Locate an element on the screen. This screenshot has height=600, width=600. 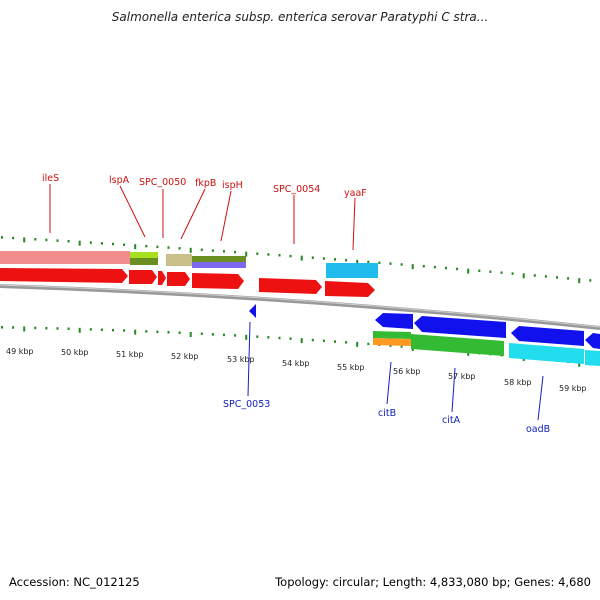
feature-citA-band is located at coordinates (457, 345).